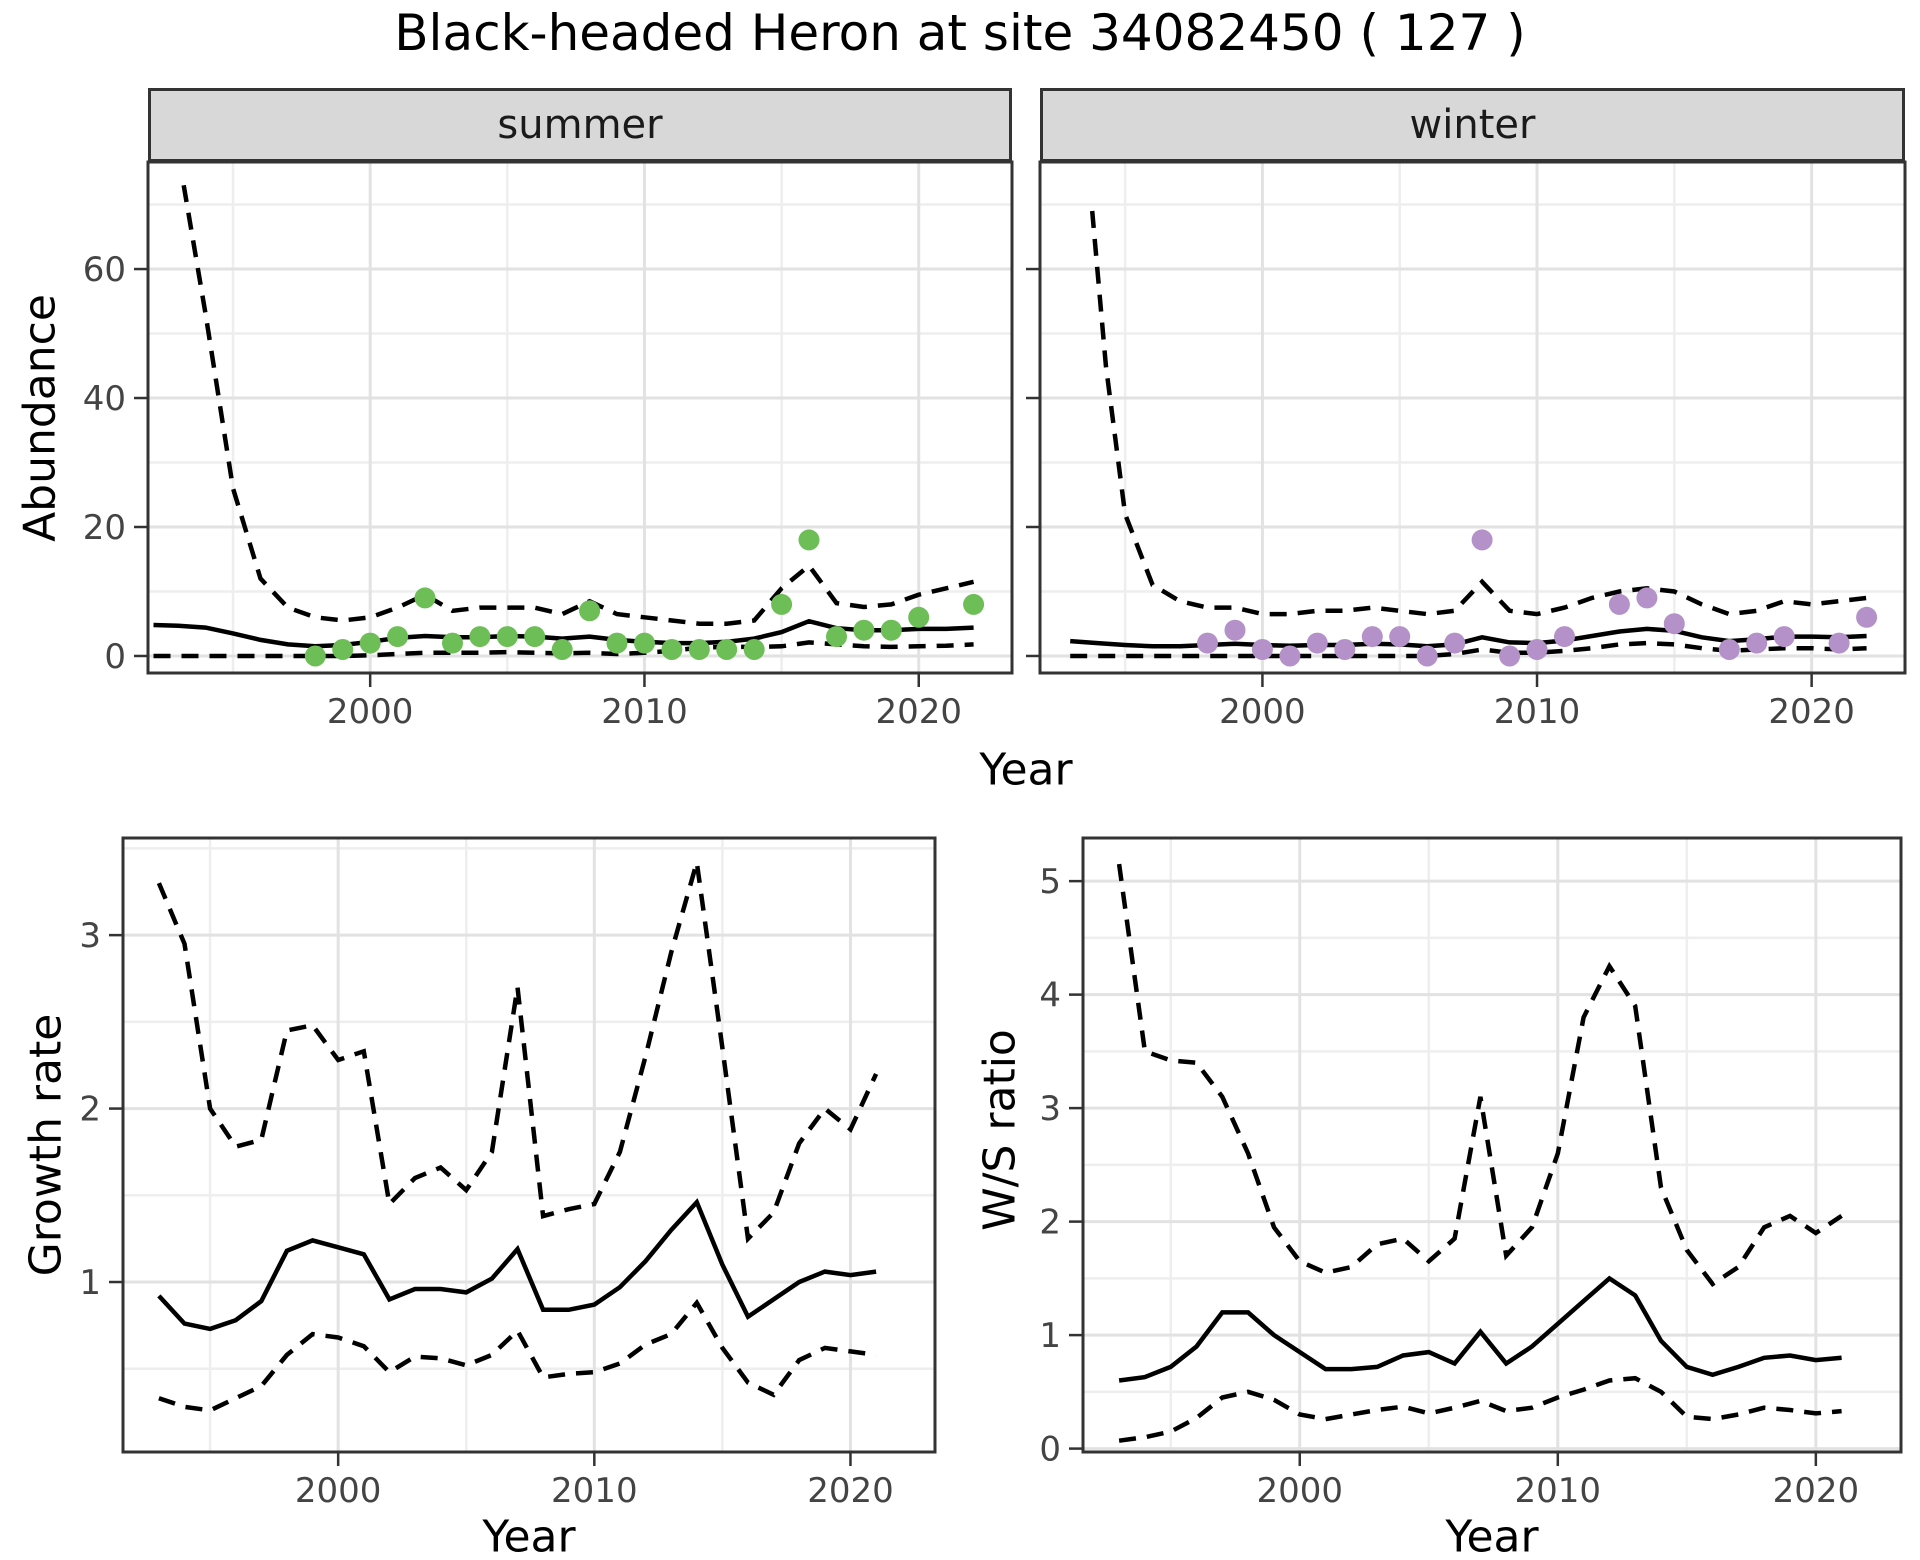  Describe the element at coordinates (1050, 882) in the screenshot. I see `y-tick-label: 5` at that location.